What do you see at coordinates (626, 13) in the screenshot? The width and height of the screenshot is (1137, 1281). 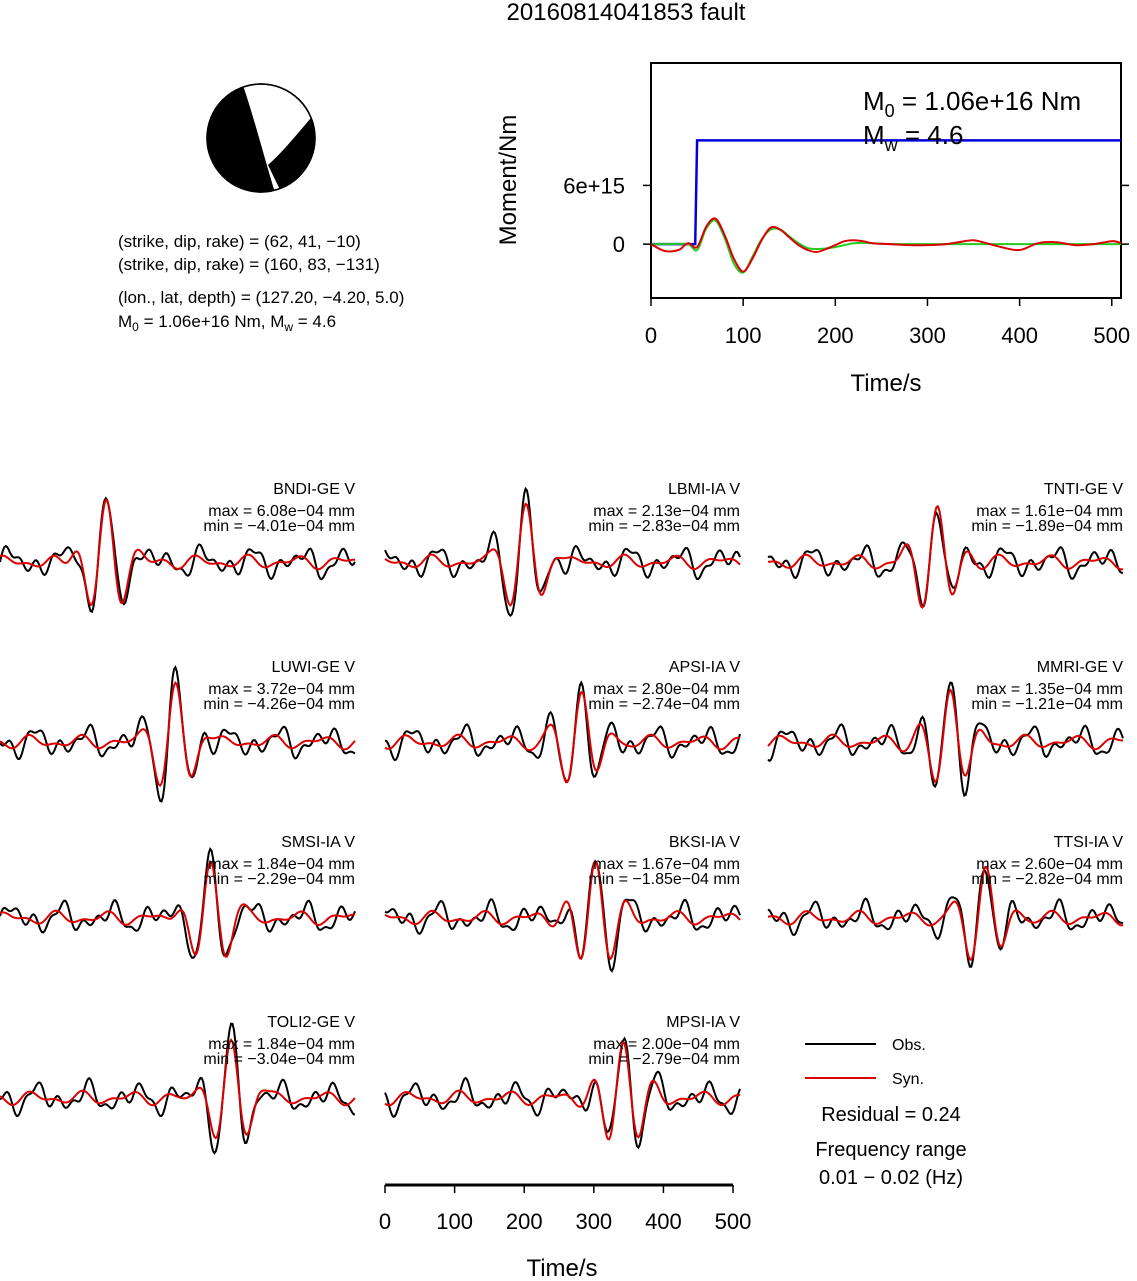 I see `figure-title: 20160814041853 fault` at bounding box center [626, 13].